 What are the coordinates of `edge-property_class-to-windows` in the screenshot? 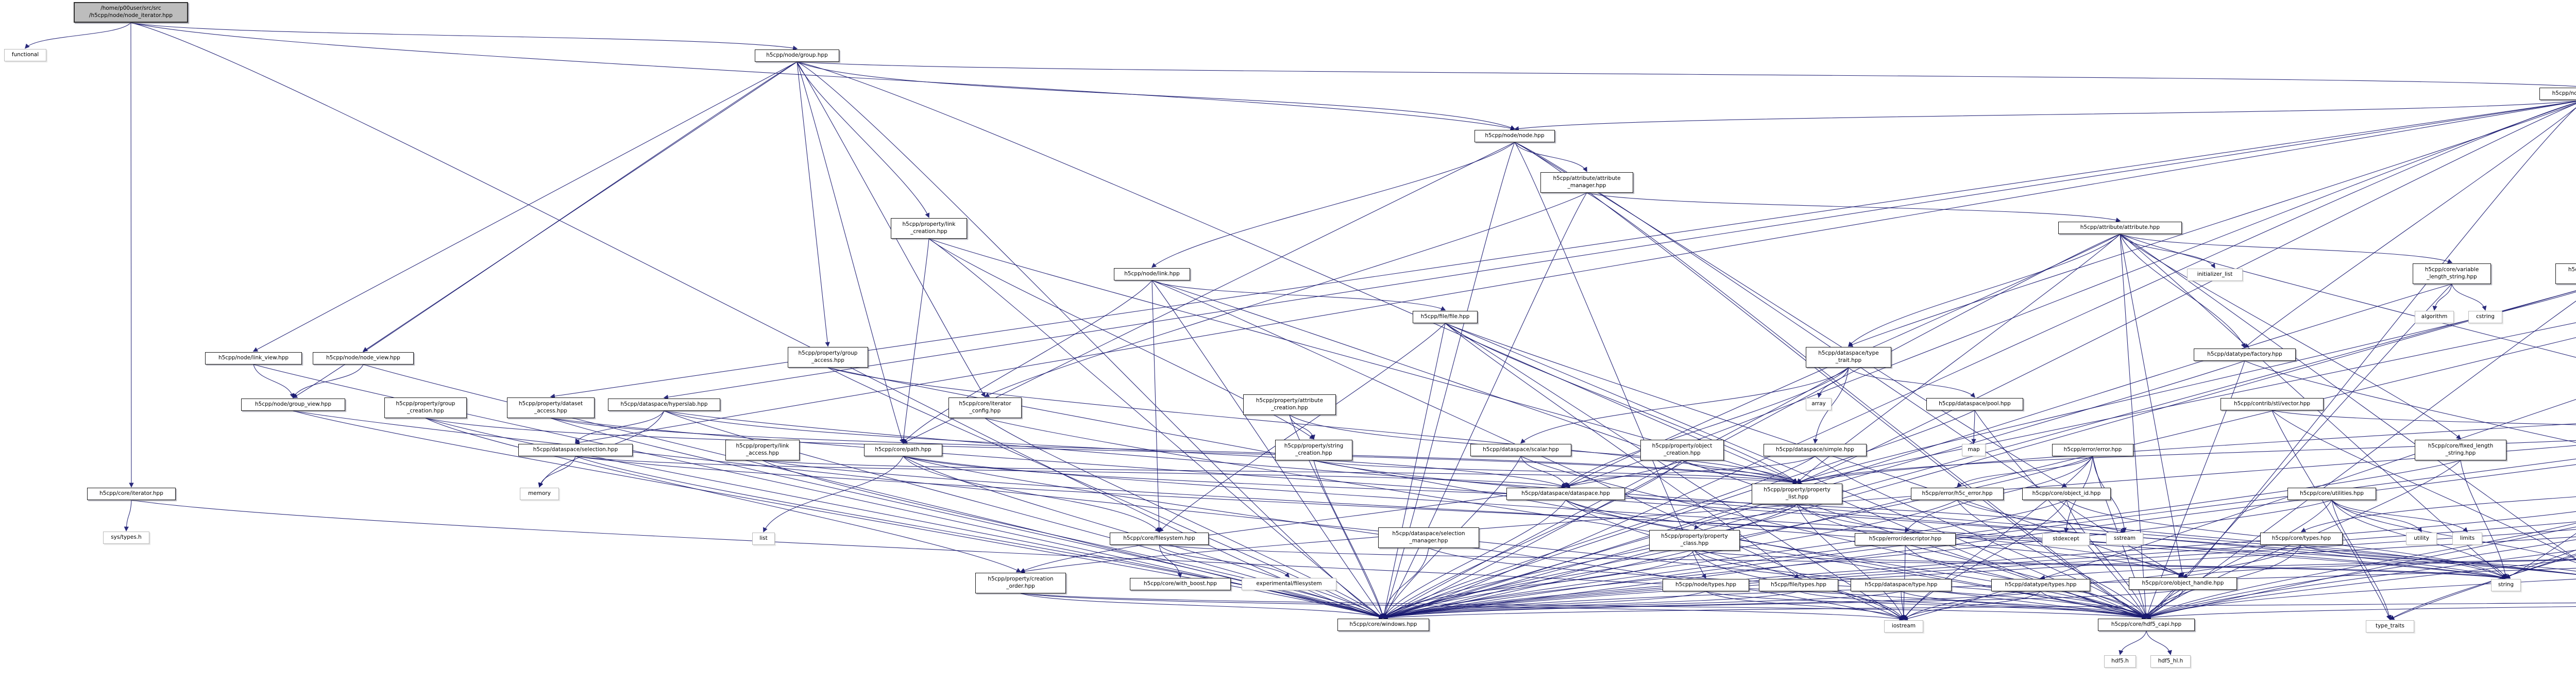 It's located at (1538, 584).